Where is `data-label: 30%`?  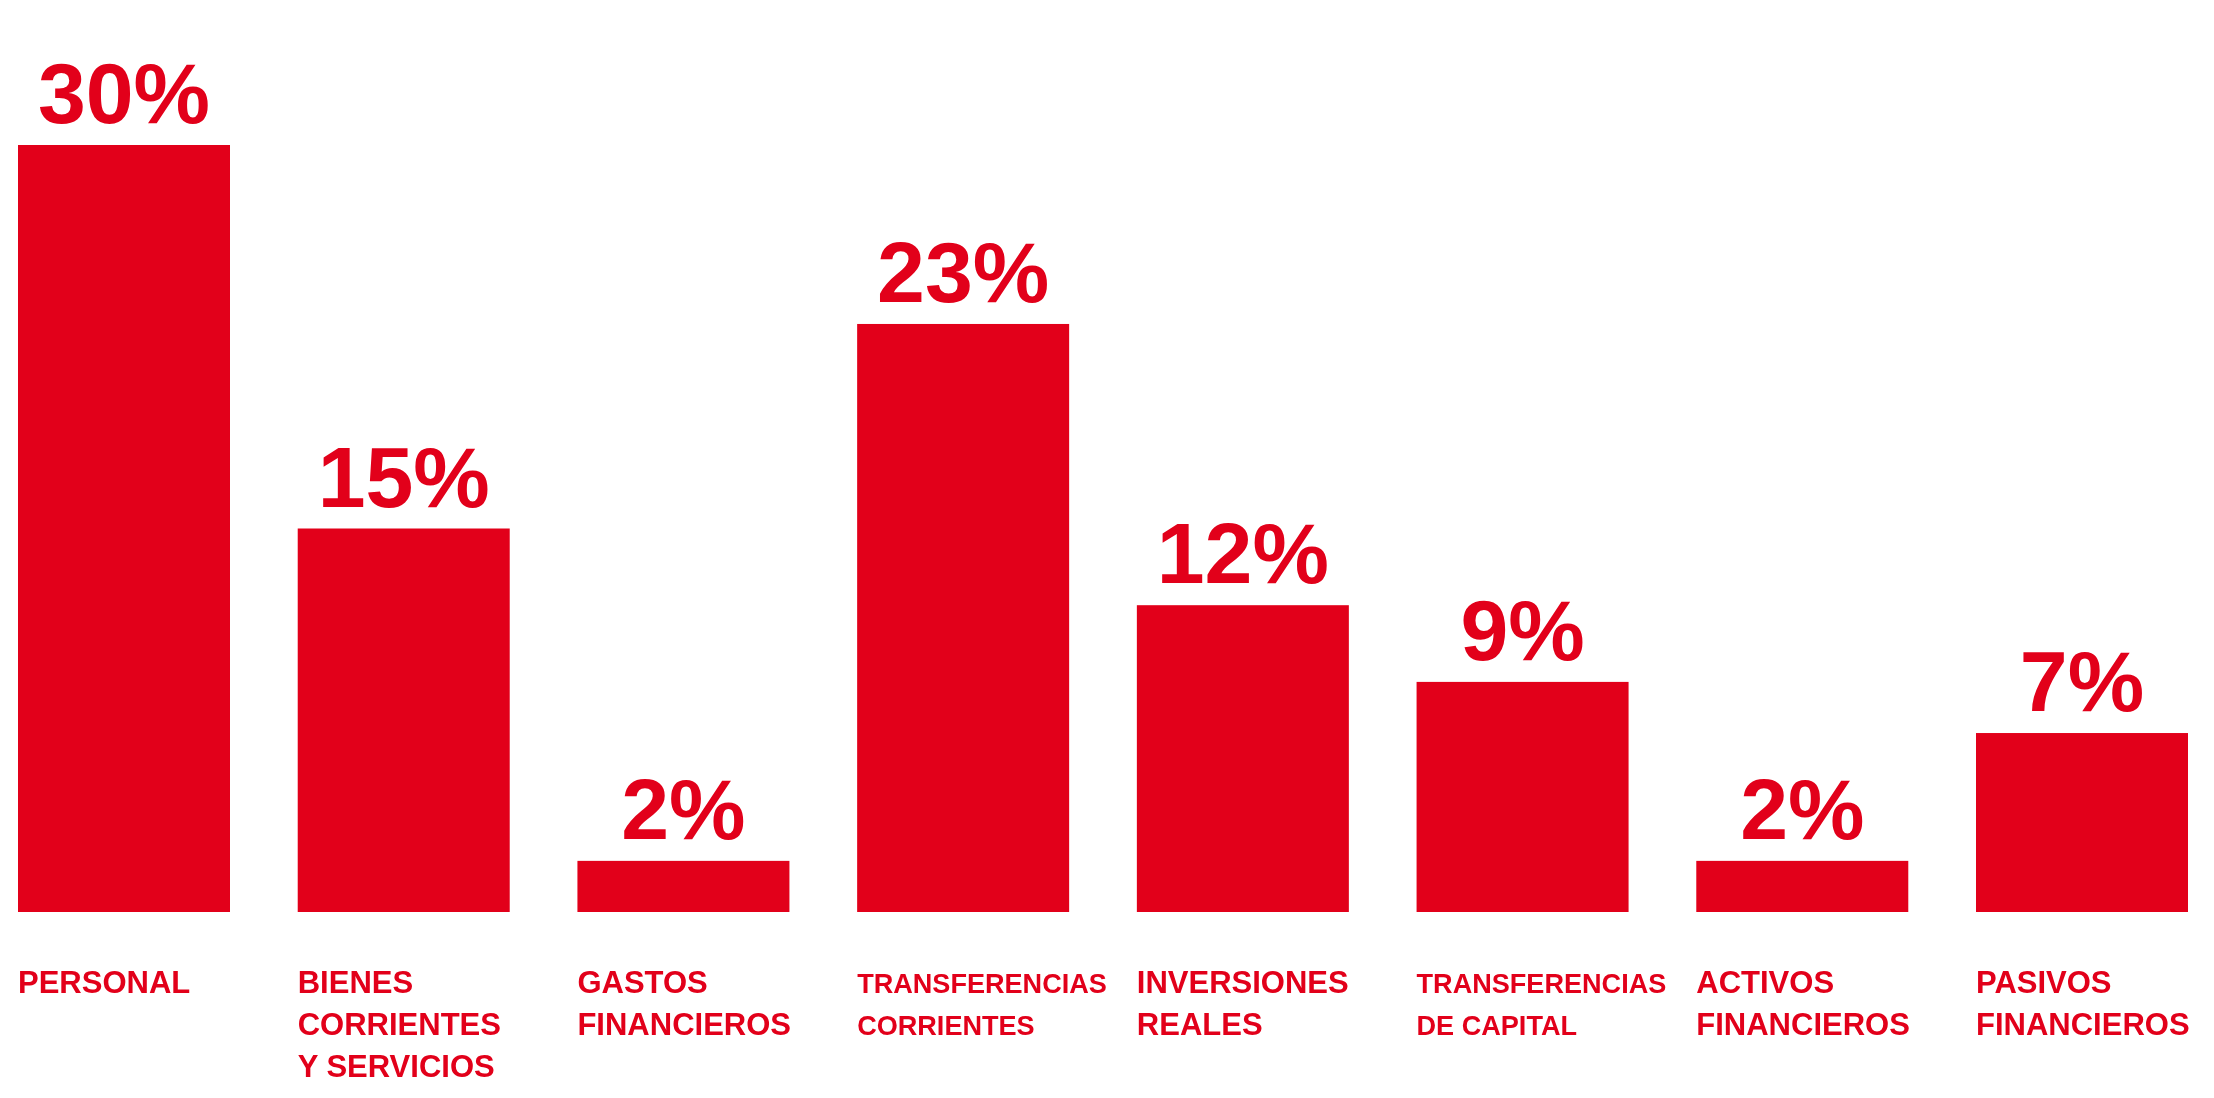
data-label: 30% is located at coordinates (124, 93).